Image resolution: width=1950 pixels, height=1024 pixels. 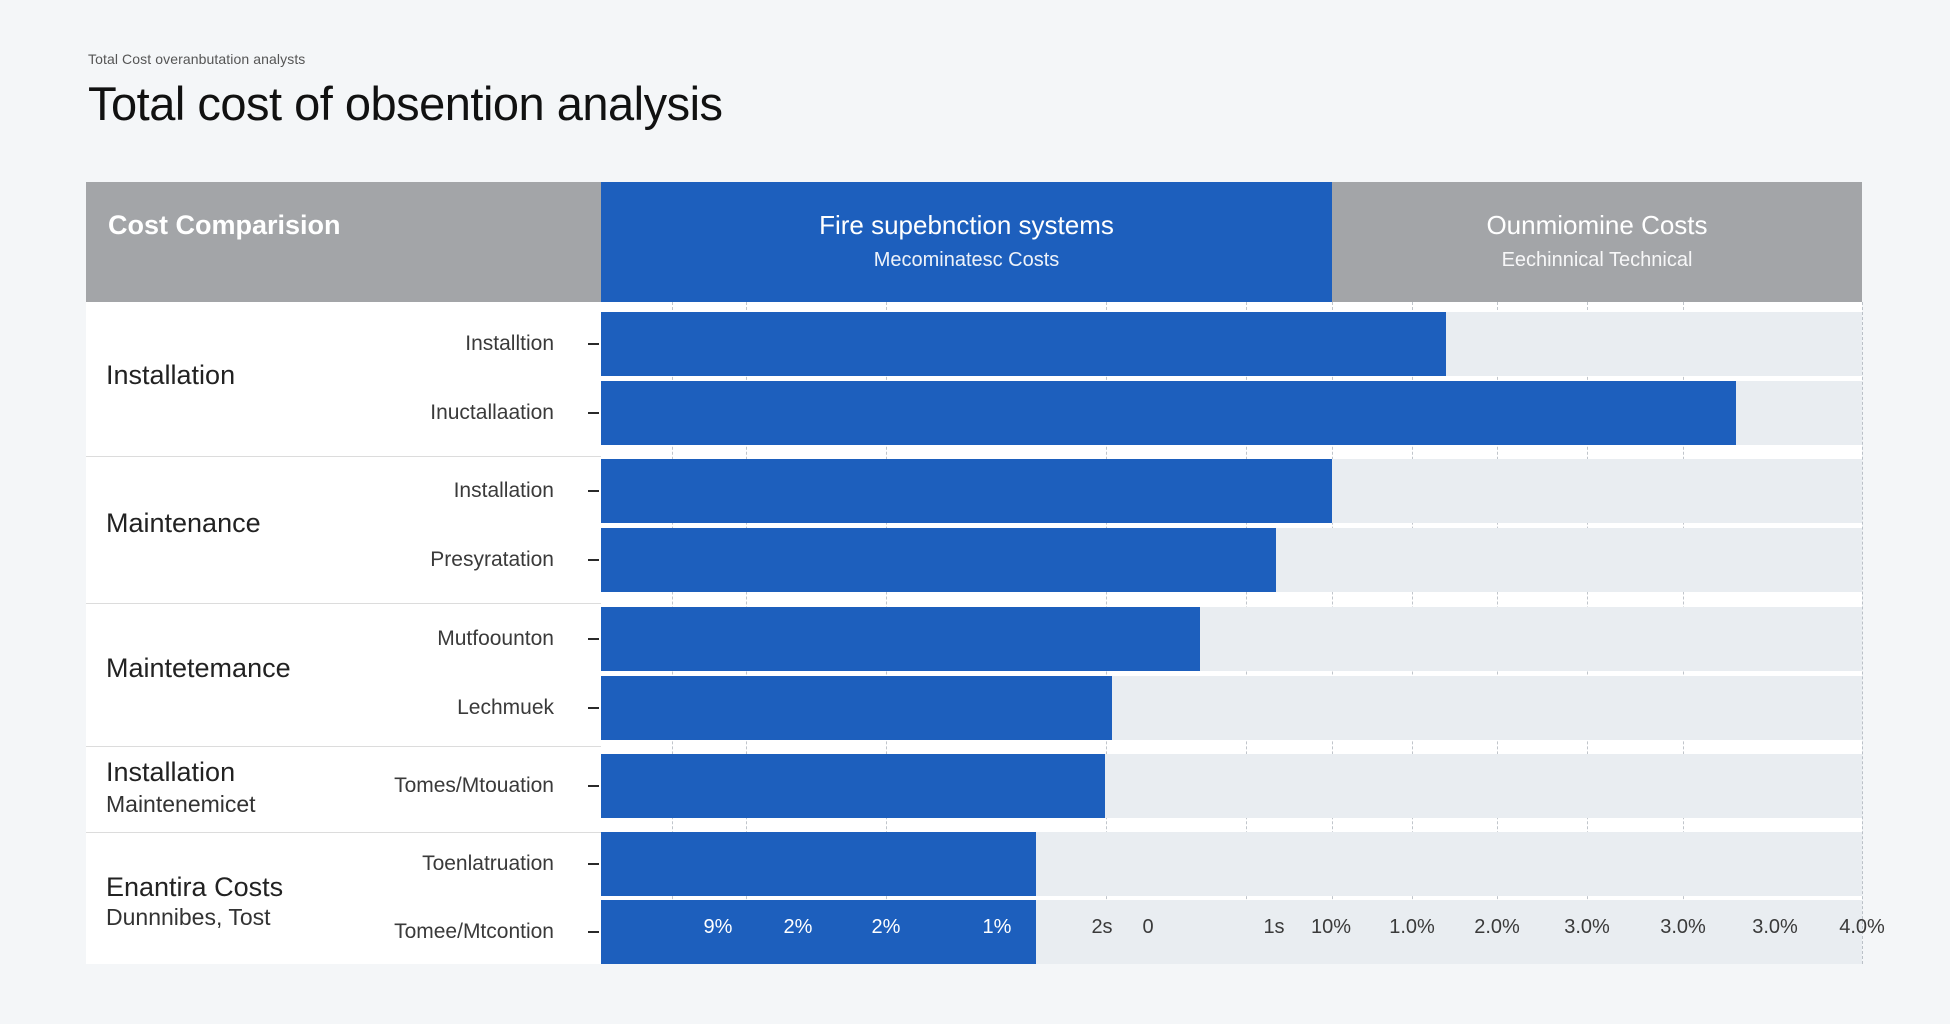 What do you see at coordinates (966, 260) in the screenshot?
I see `header-middle-subtitle: Mecominatesc Costs` at bounding box center [966, 260].